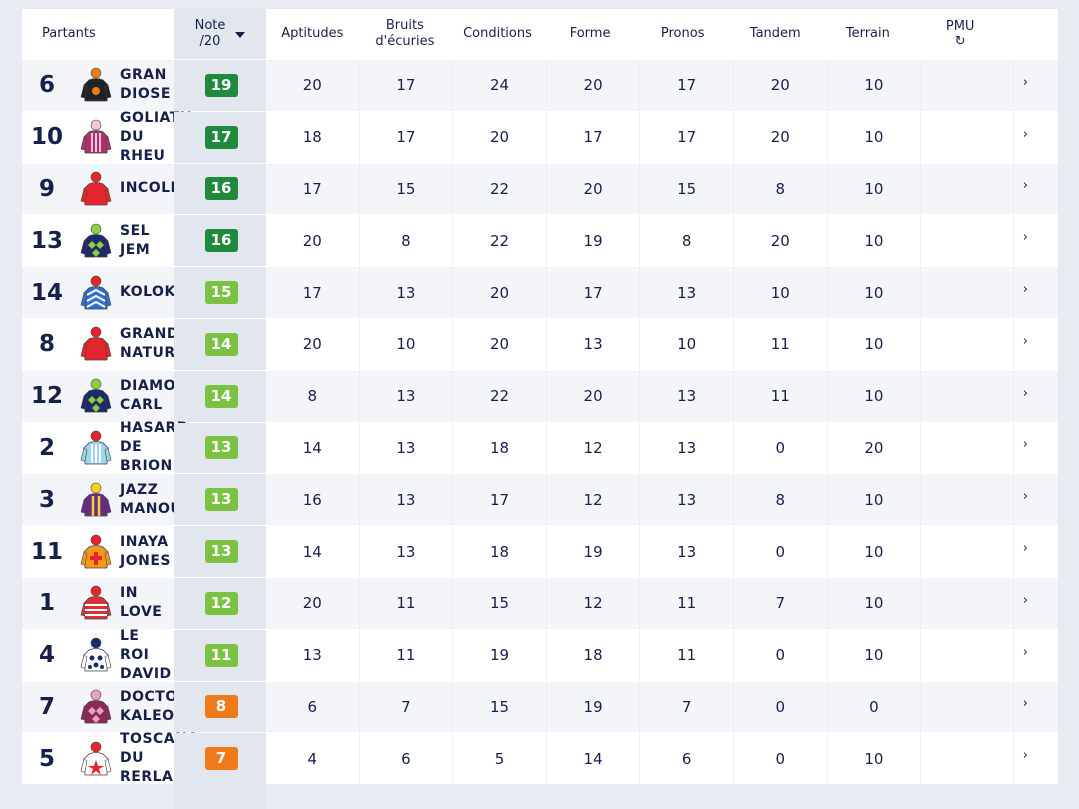 The image size is (1079, 809). I want to click on horse-name-line: HASARD, so click(154, 428).